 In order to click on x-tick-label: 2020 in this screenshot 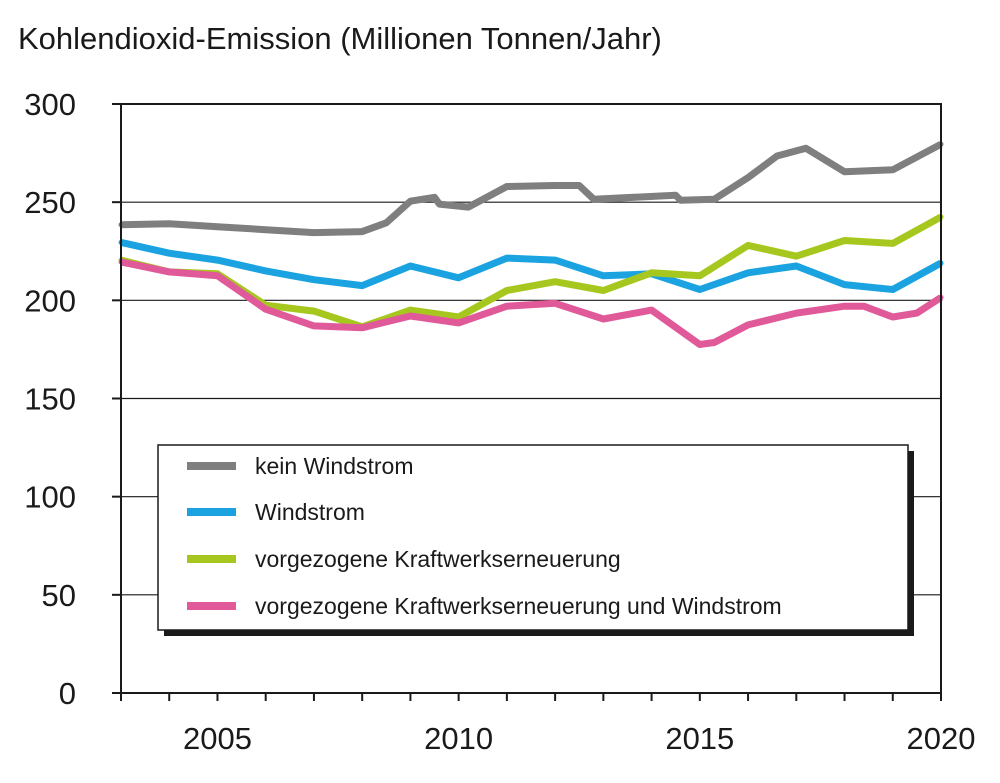, I will do `click(941, 738)`.